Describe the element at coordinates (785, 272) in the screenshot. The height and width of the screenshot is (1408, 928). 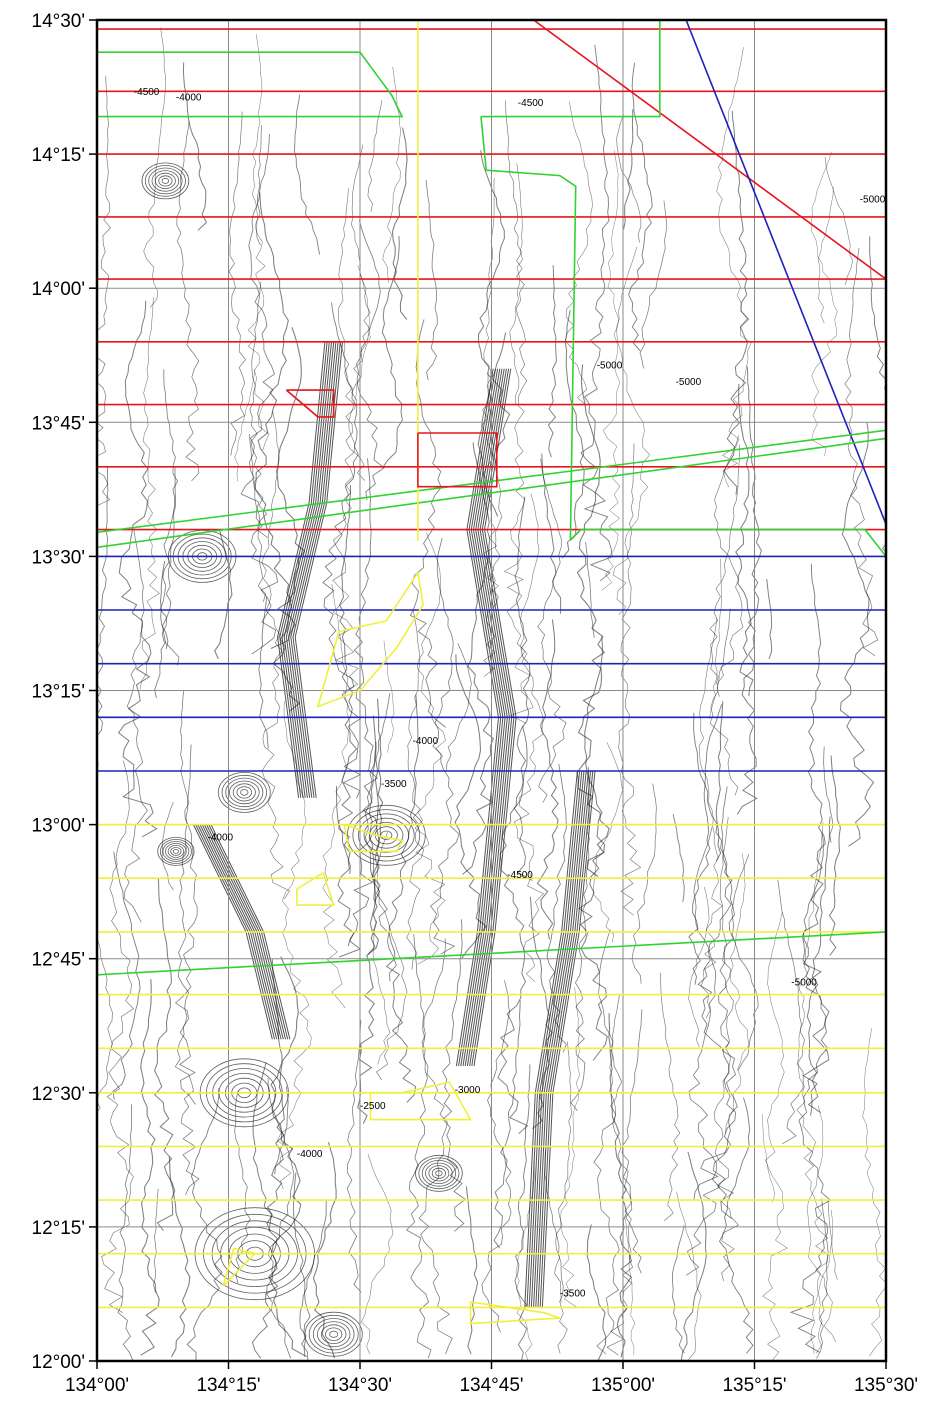
I see `blue-diagonal-track` at that location.